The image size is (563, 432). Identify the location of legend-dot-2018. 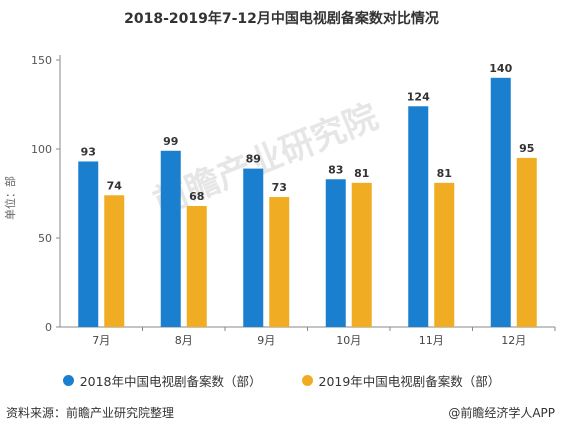
(68, 380).